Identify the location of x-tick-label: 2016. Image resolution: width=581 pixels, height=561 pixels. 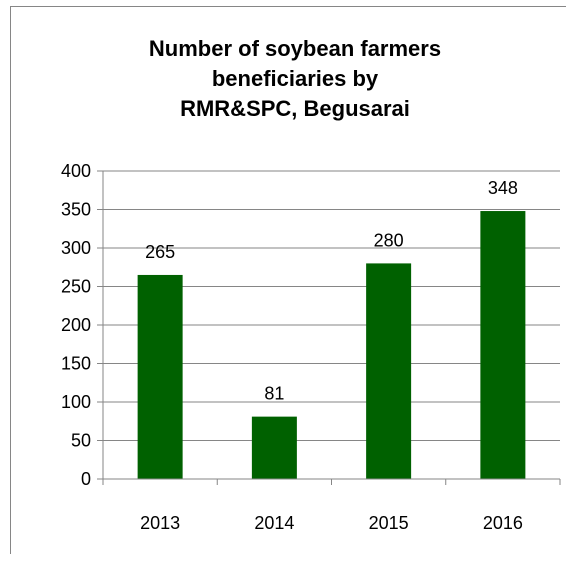
(503, 523).